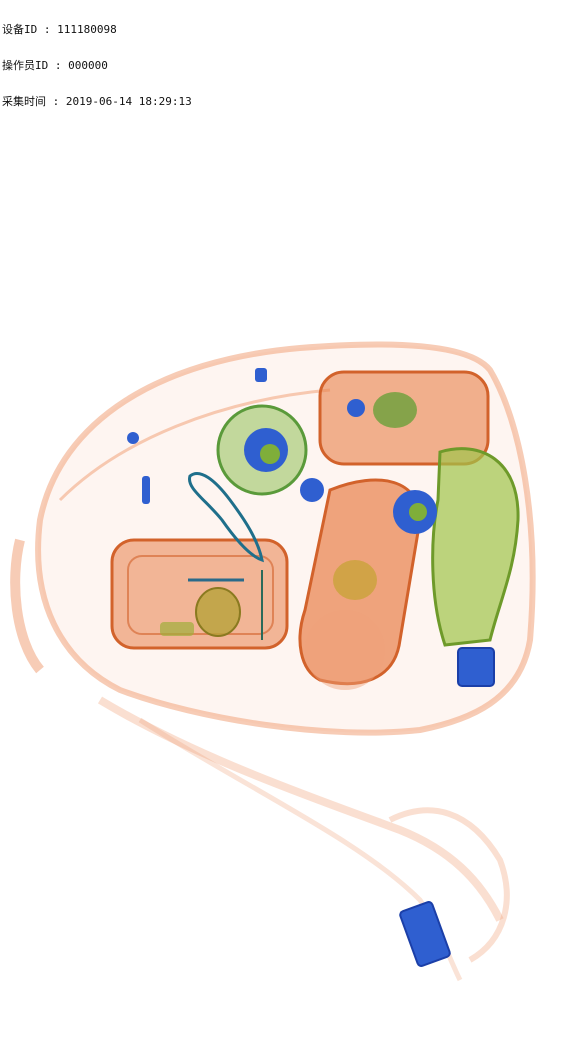  I want to click on cable-loop, so click(226, 517).